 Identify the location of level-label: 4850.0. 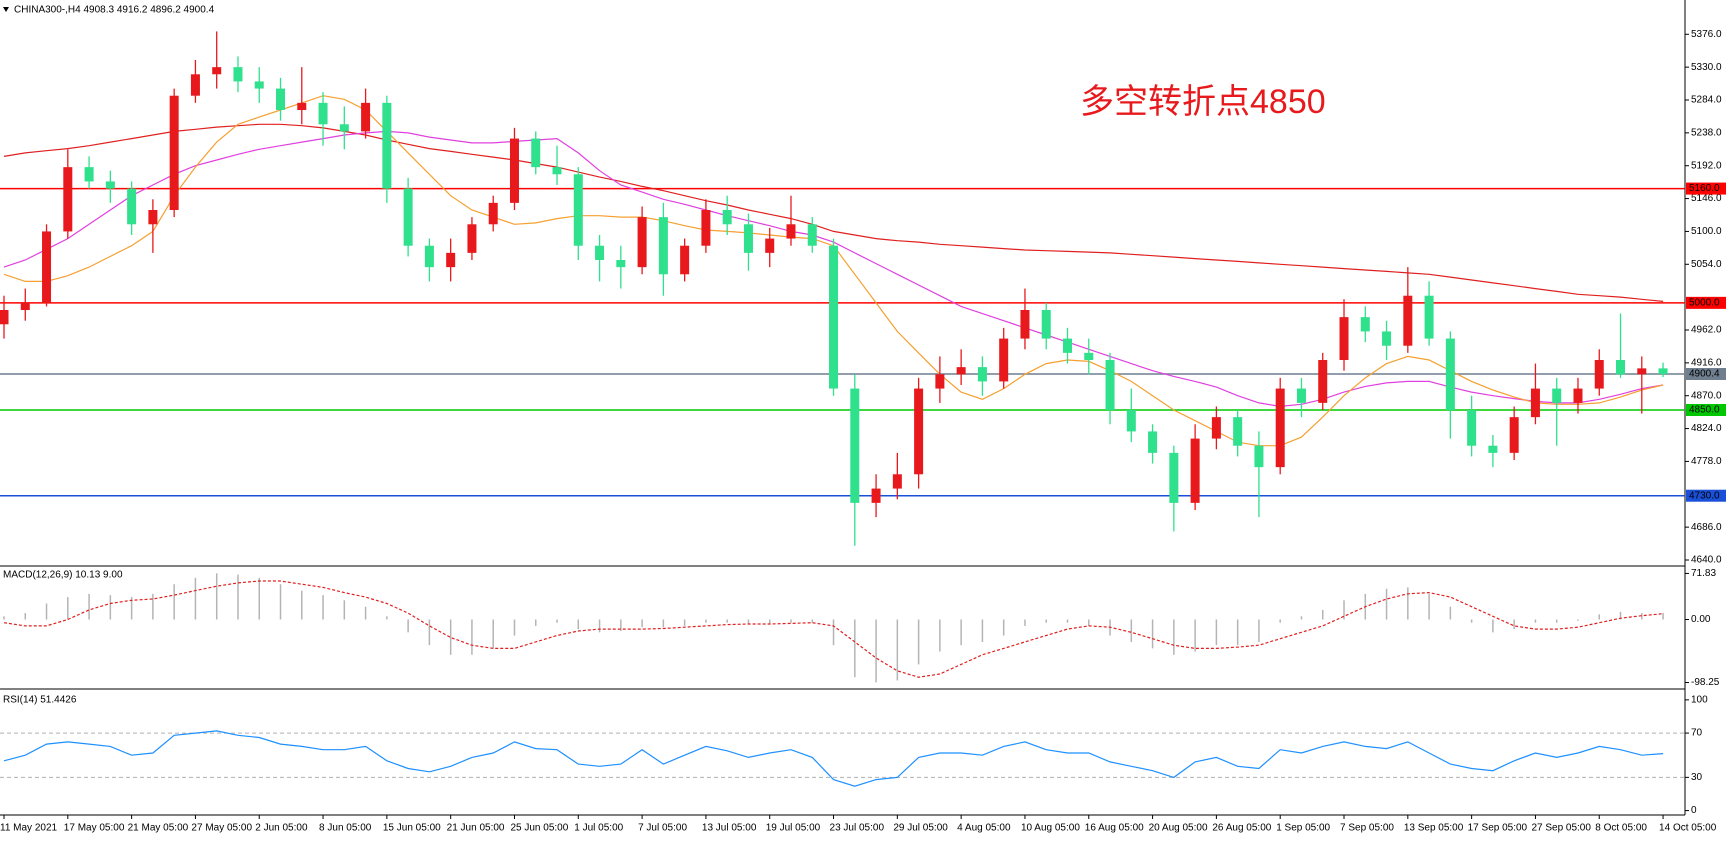
(1704, 410).